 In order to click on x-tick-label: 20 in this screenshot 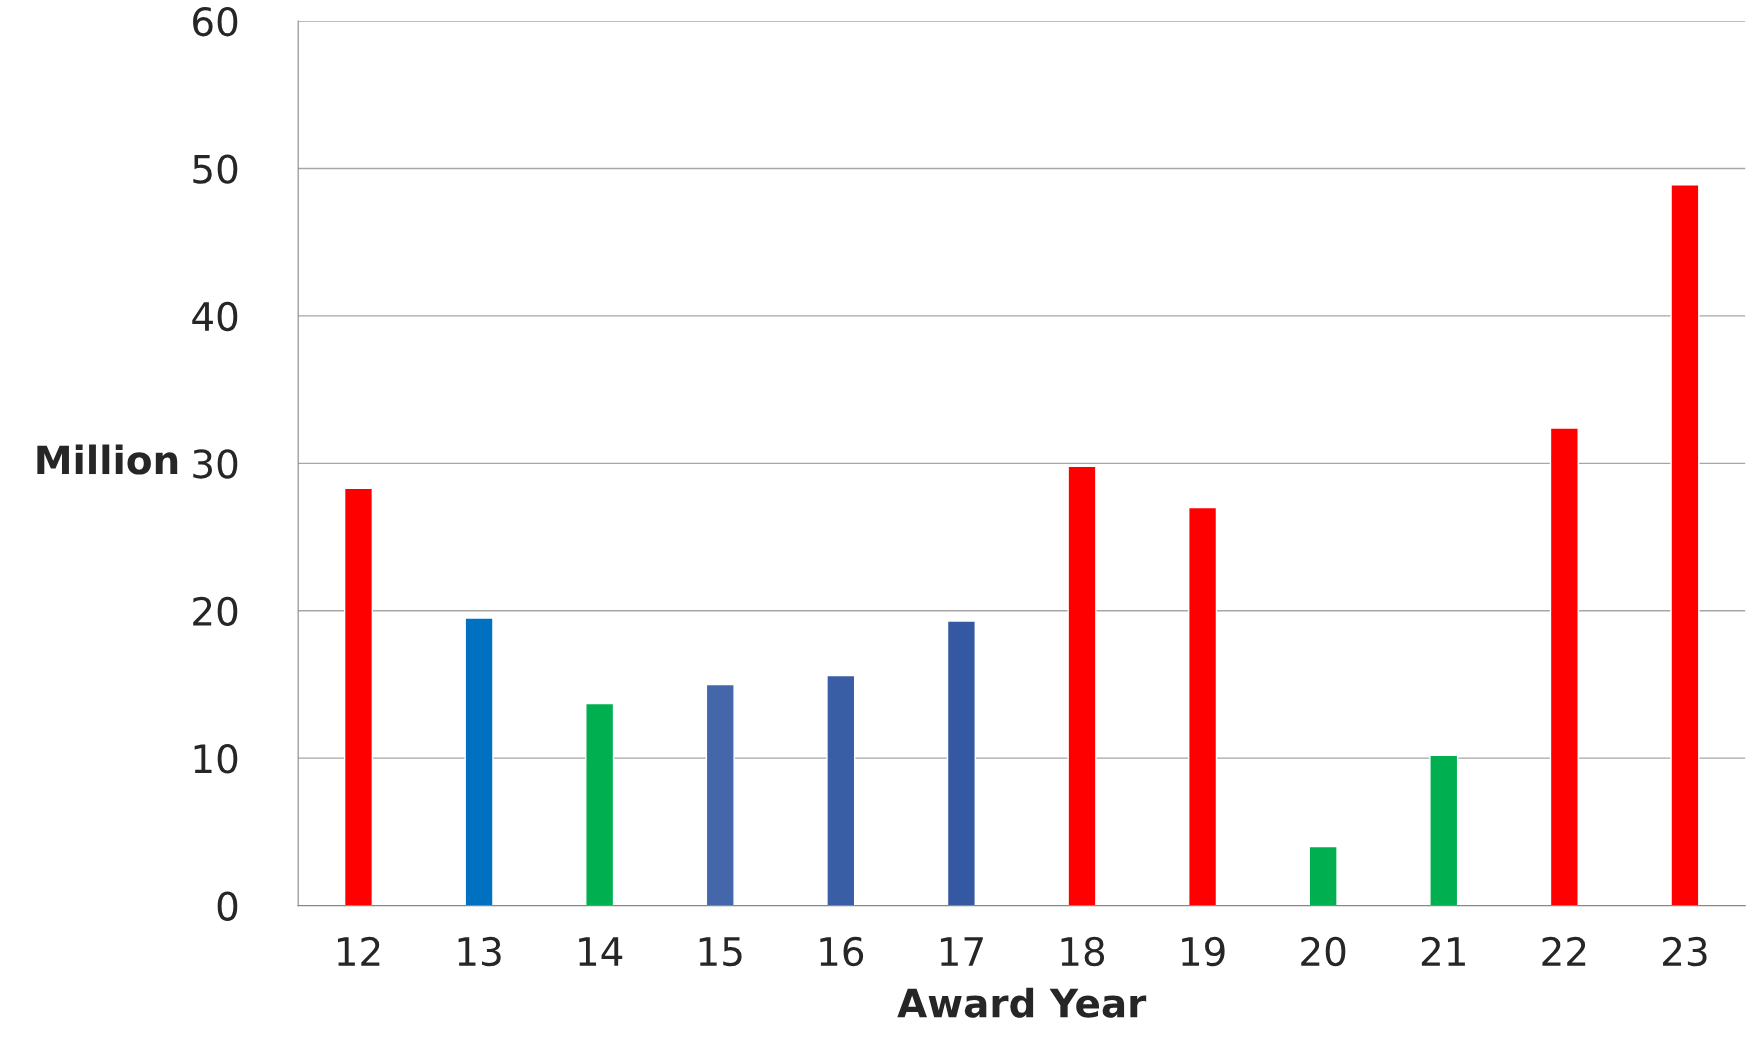, I will do `click(1323, 951)`.